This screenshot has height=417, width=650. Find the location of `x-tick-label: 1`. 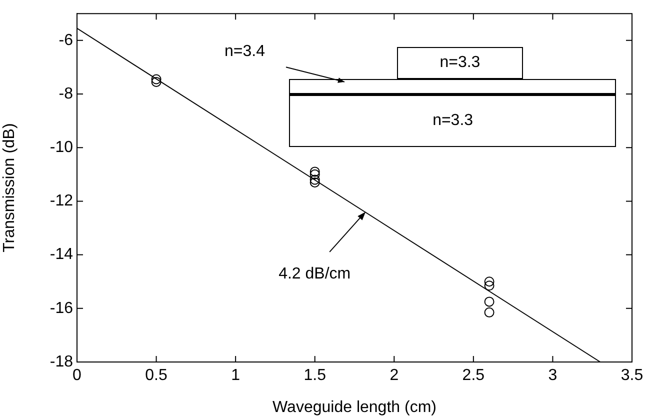

x-tick-label: 1 is located at coordinates (235, 375).